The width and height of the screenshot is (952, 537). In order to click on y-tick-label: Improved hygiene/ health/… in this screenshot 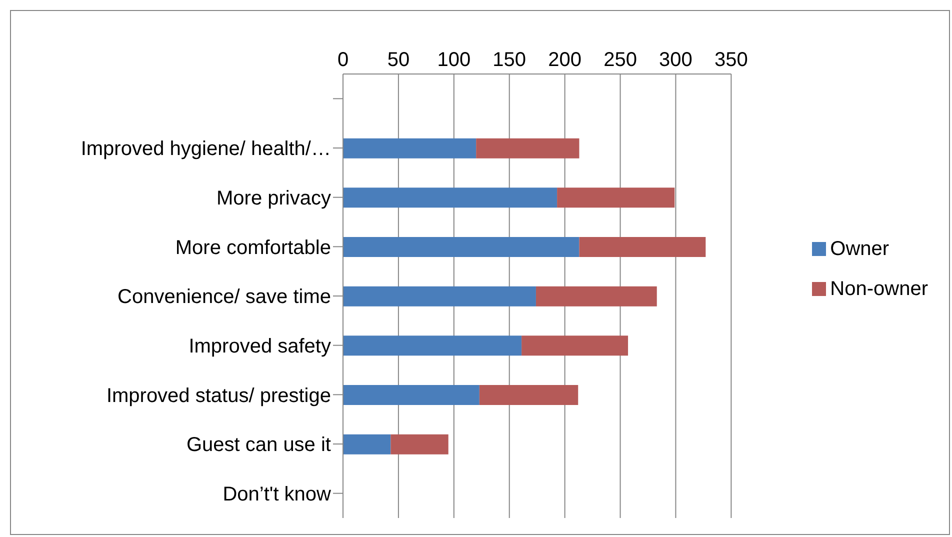, I will do `click(205, 149)`.